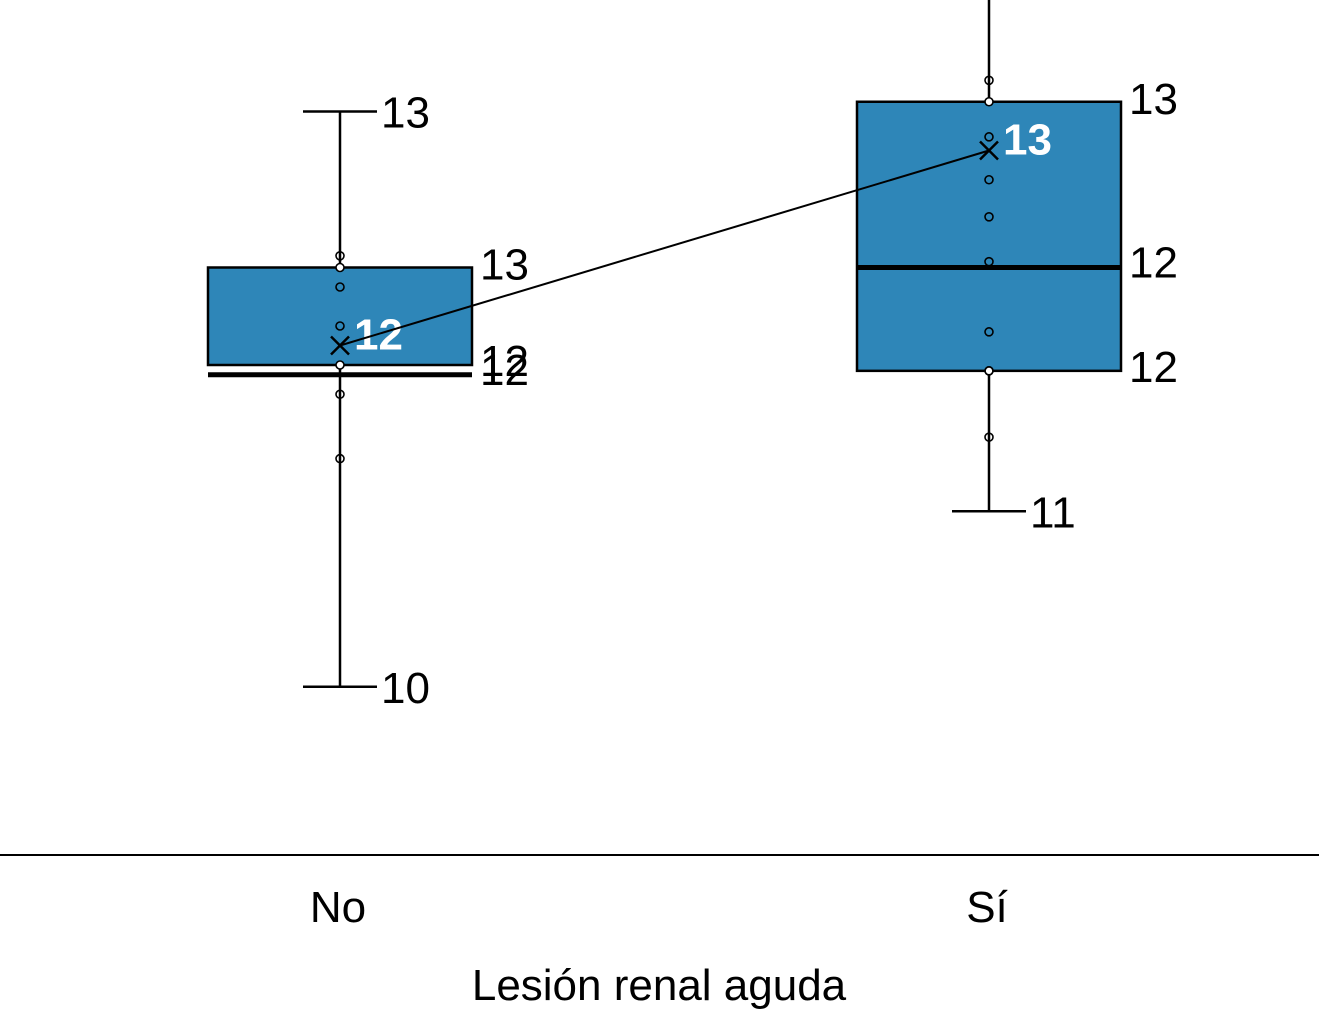 Image resolution: width=1319 pixels, height=1024 pixels. I want to click on x-axis-title: Lesión renal aguda, so click(659, 985).